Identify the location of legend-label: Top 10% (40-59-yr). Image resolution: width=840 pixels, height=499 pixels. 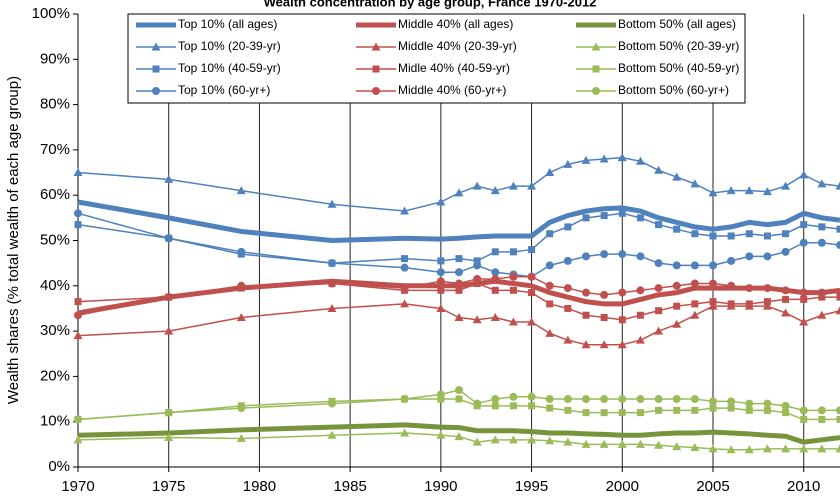
(229, 68).